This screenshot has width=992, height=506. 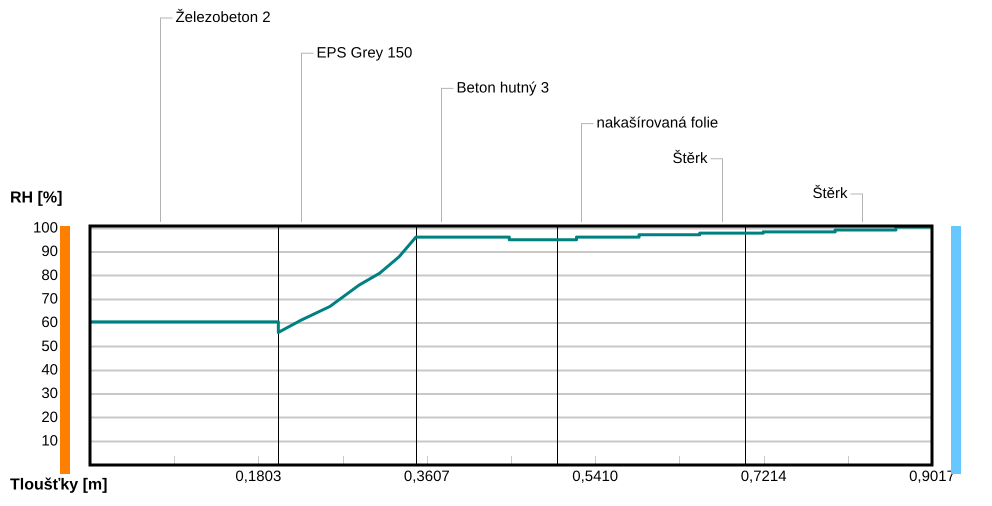 I want to click on x-tick-label: 0,1803, so click(x=258, y=477).